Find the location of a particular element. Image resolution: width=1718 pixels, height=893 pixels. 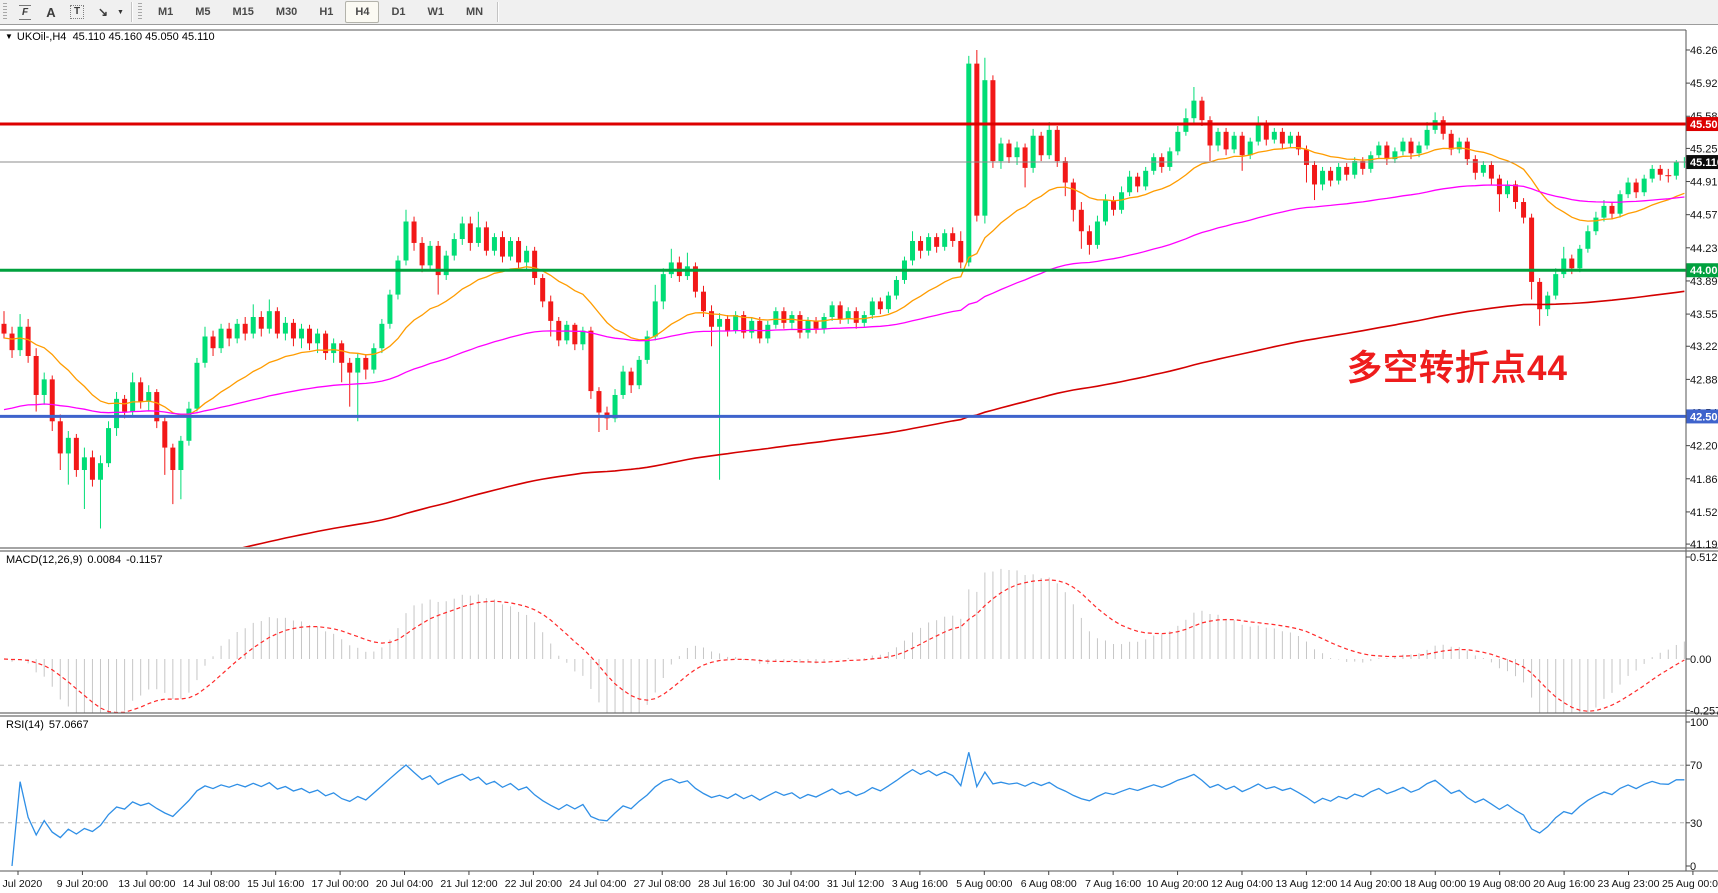

svg-text: 22 Jul 20:00 is located at coordinates (533, 884).